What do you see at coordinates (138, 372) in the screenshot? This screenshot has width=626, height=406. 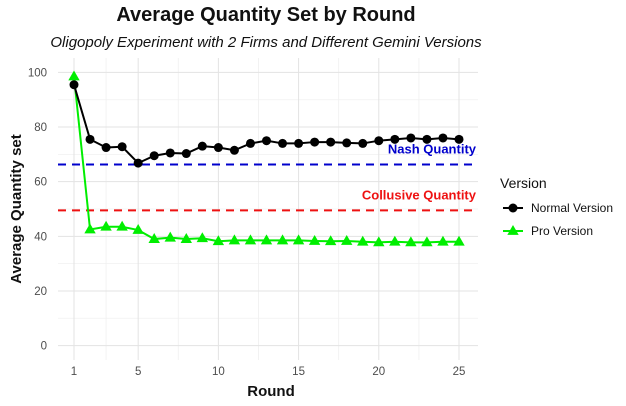 I see `x-tick-label: 5` at bounding box center [138, 372].